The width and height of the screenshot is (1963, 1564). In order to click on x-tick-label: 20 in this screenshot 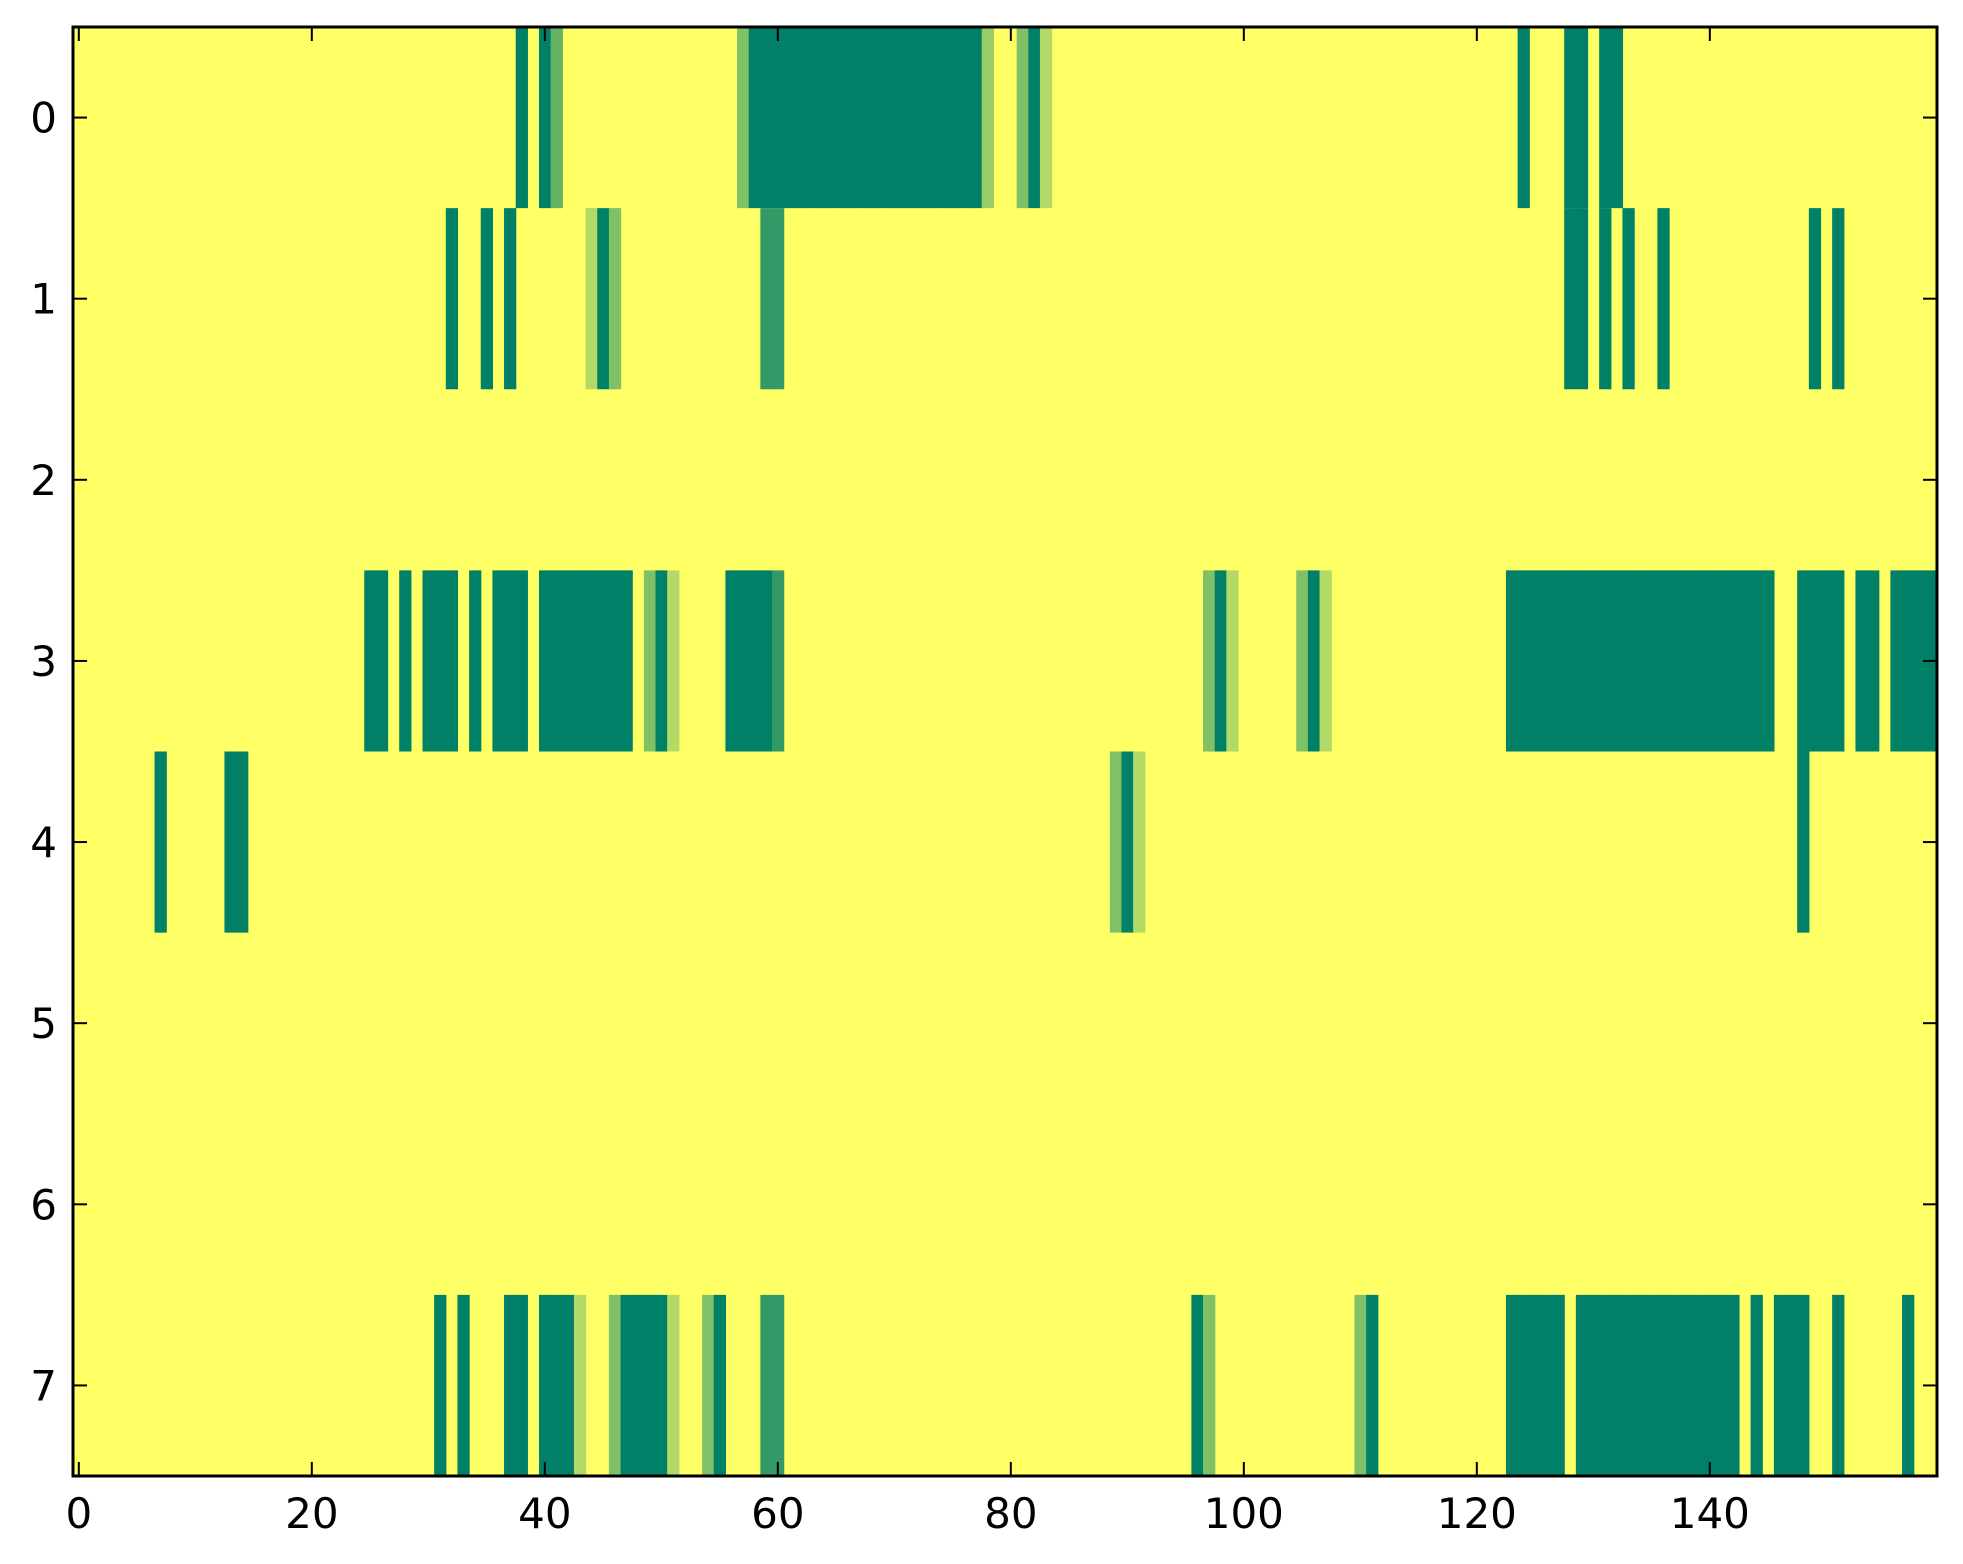, I will do `click(311, 1513)`.